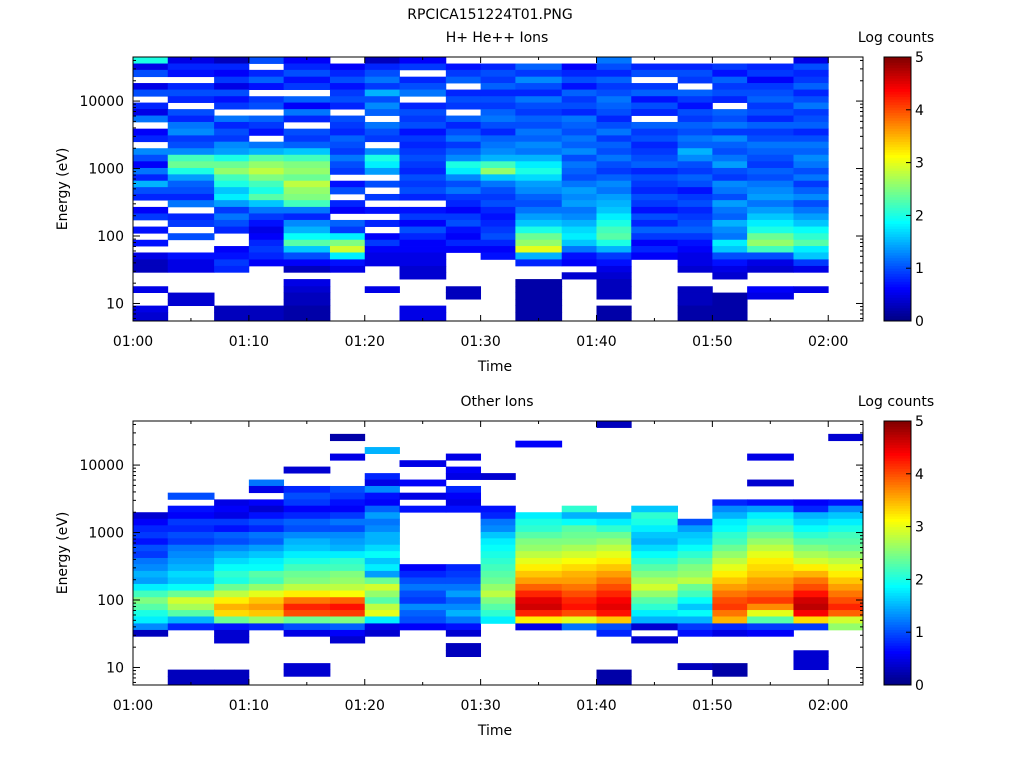 This screenshot has width=1024, height=768. Describe the element at coordinates (480, 706) in the screenshot. I see `x-tick-label: 01:30` at that location.